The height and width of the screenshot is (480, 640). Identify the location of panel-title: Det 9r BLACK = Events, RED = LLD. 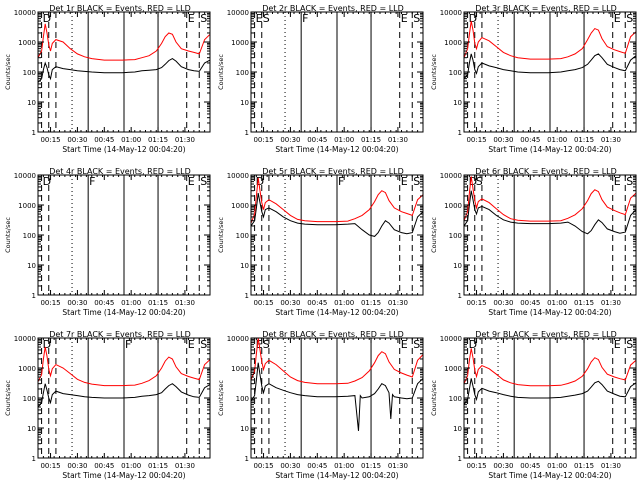
(546, 334).